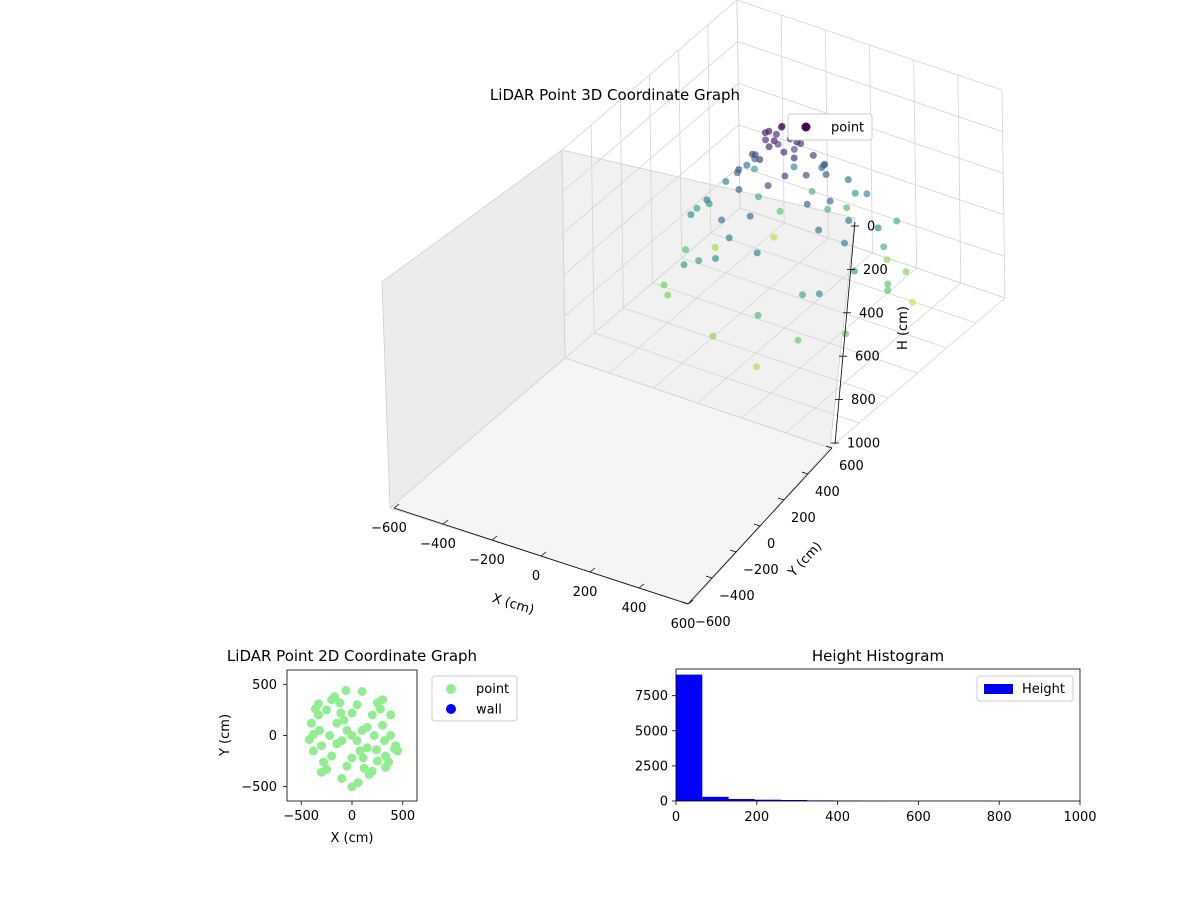 The height and width of the screenshot is (900, 1200). What do you see at coordinates (867, 357) in the screenshot?
I see `z-tick-label: 600` at bounding box center [867, 357].